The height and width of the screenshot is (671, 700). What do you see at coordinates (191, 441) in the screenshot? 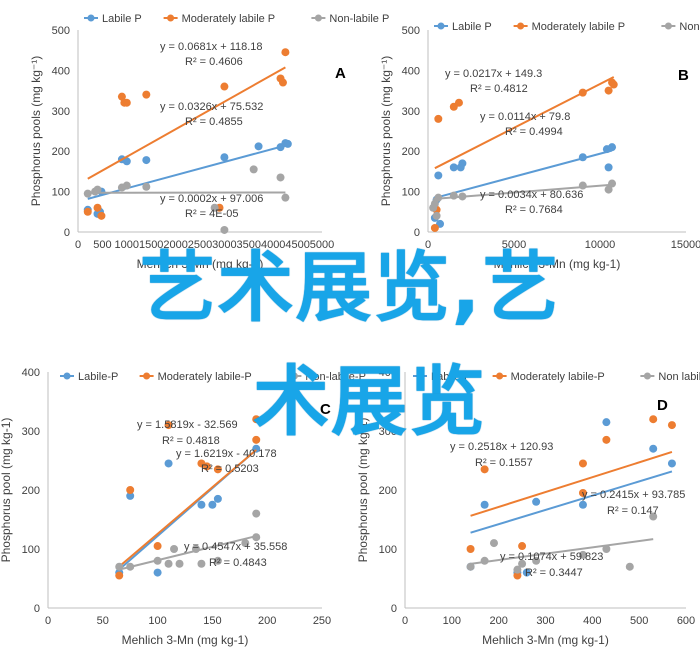
I see `r-squared-label: R² = 0.4818` at bounding box center [191, 441].